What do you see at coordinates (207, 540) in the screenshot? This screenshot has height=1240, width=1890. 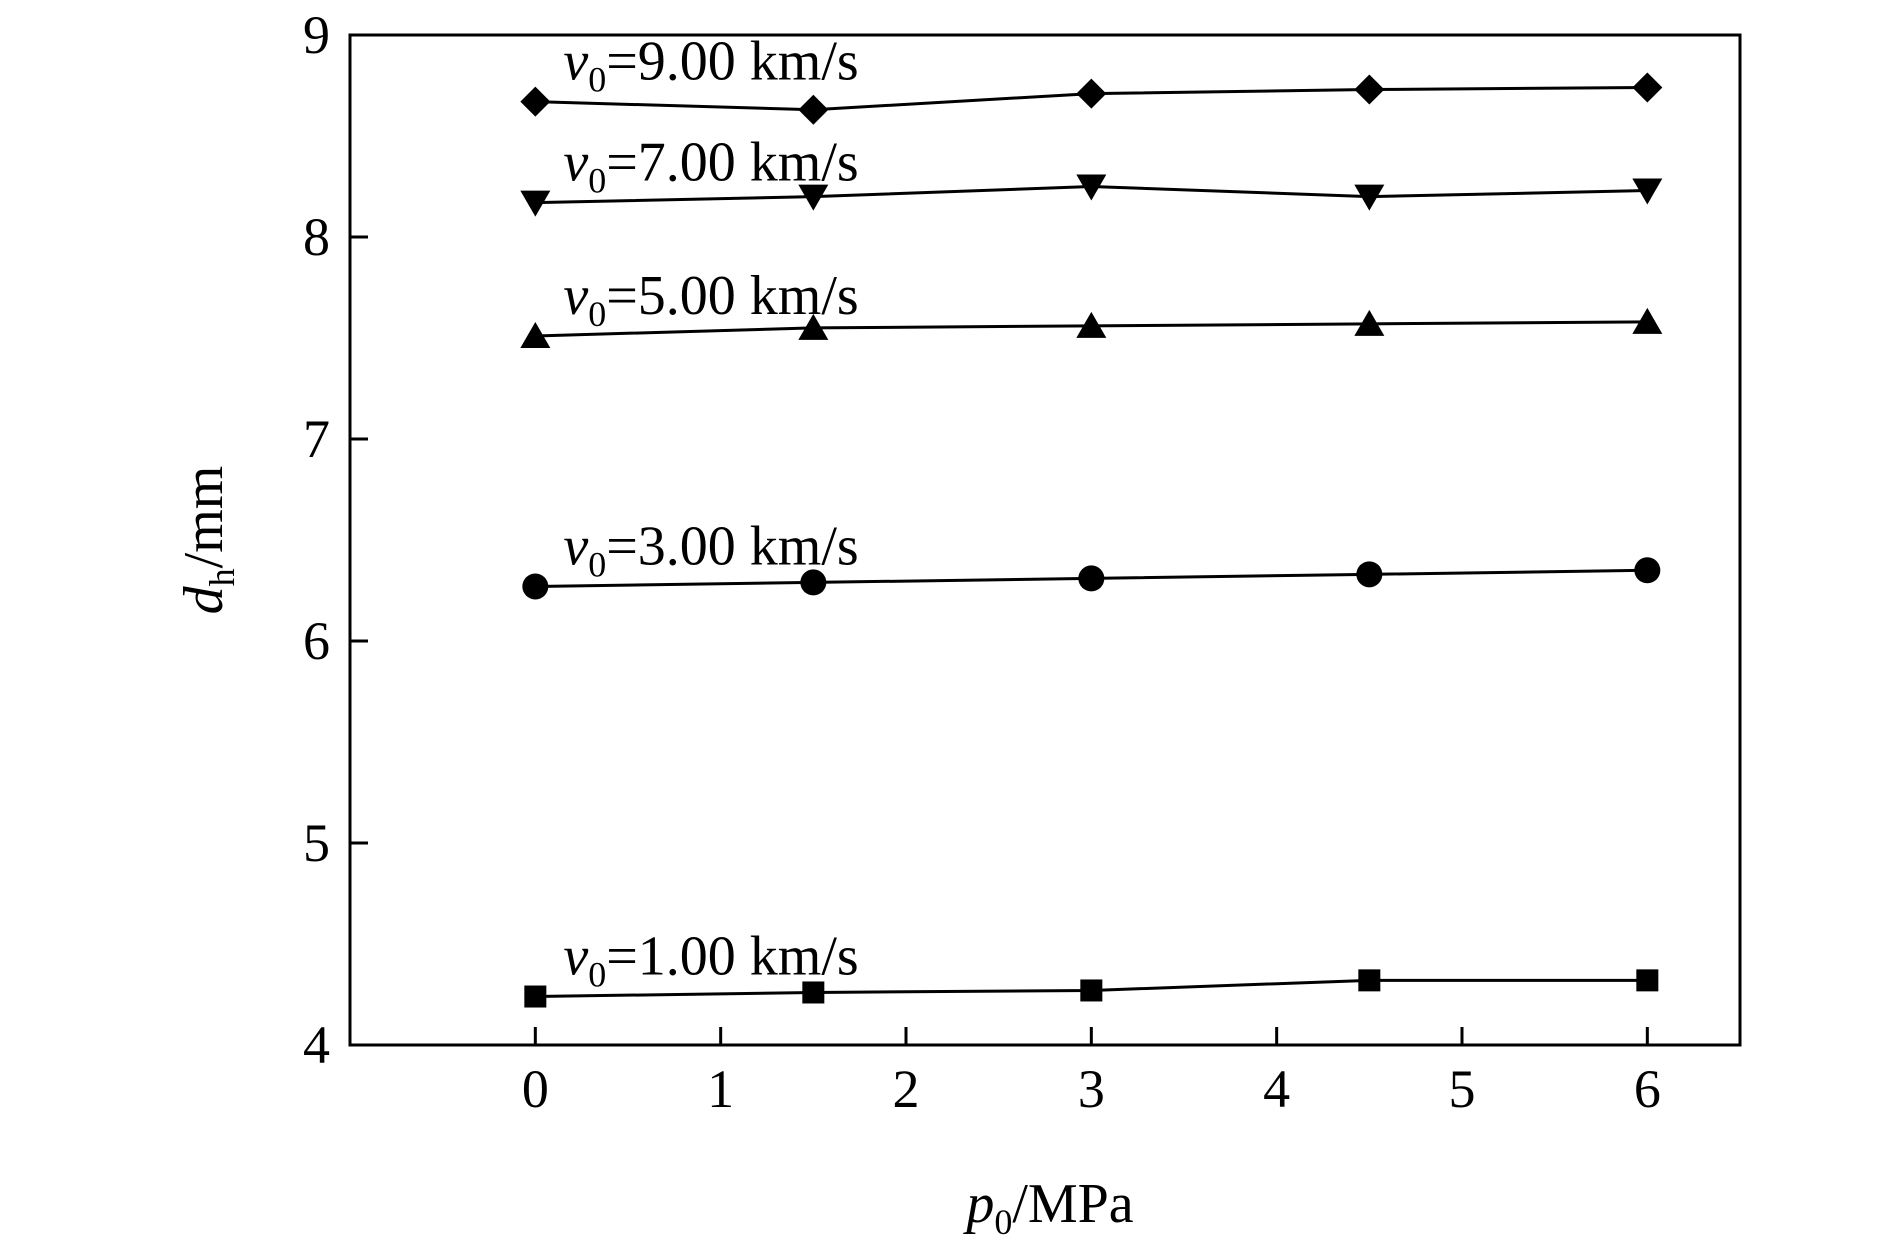 I see `y-axis-label: dh/mm` at bounding box center [207, 540].